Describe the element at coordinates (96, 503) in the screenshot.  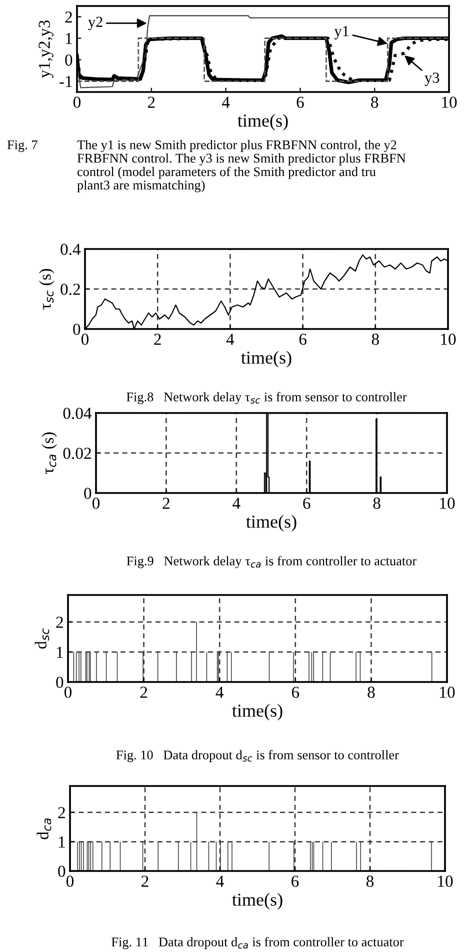
I see `x-tick-label: 0` at that location.